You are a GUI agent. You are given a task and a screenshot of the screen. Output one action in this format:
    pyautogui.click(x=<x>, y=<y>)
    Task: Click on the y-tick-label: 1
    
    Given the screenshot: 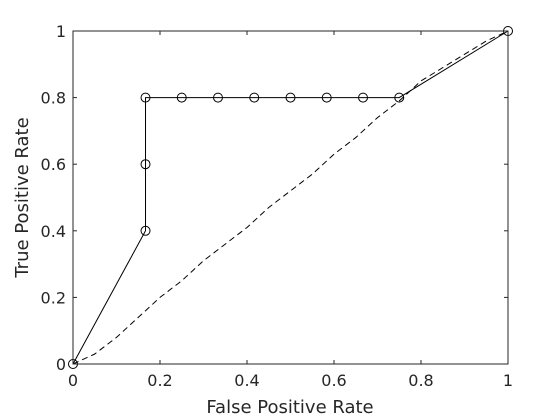 What is the action you would take?
    pyautogui.click(x=61, y=31)
    